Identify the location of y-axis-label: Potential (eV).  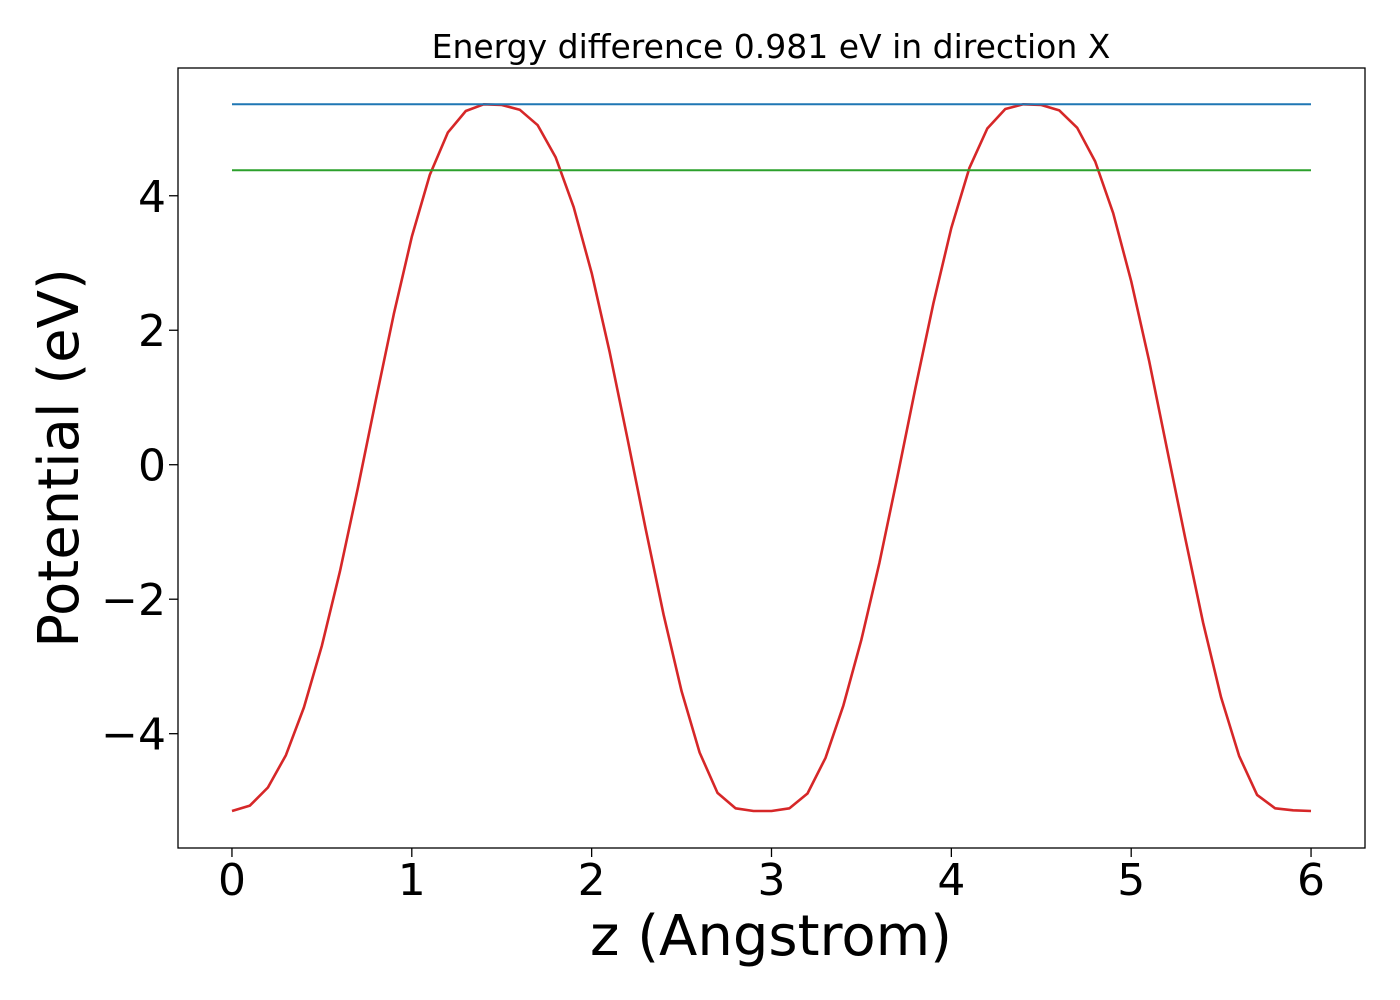
(59, 458).